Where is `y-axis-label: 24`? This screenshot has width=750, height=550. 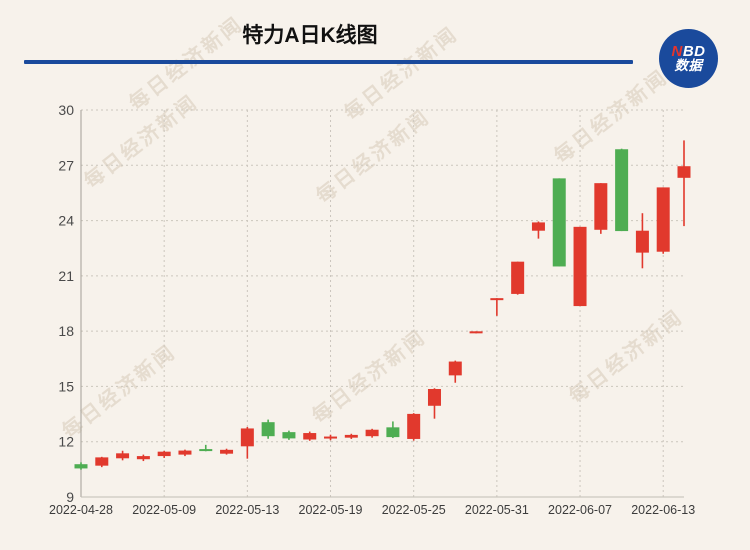
y-axis-label: 24 is located at coordinates (66, 221).